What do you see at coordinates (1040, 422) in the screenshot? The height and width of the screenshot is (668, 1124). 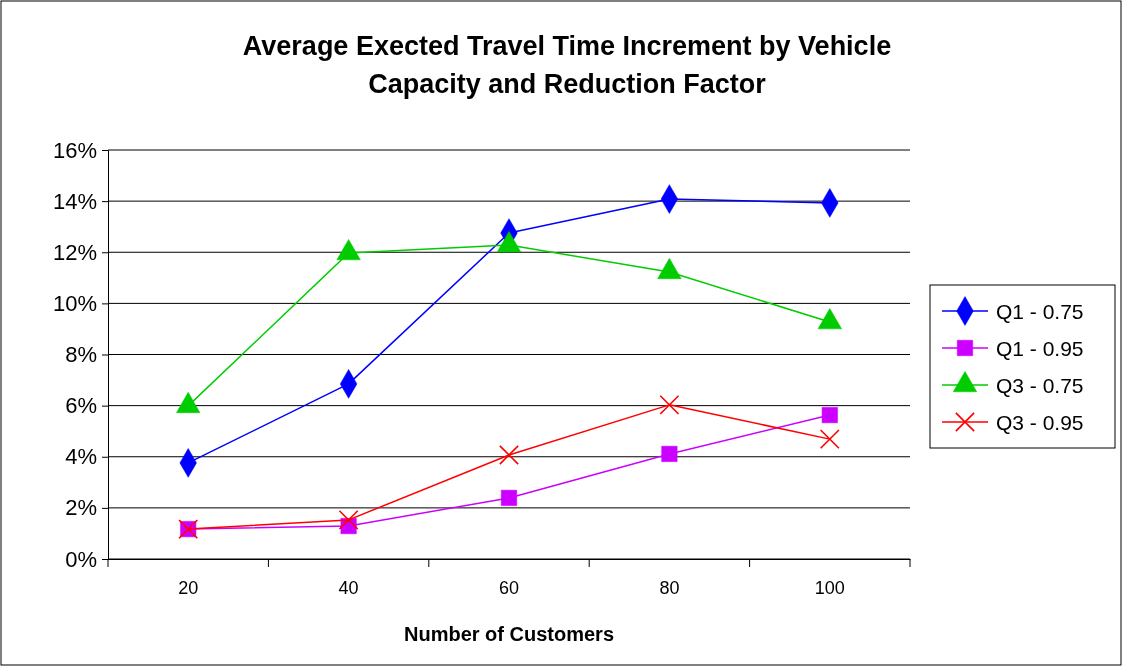 I see `legend-label: Q3 - 0.95` at bounding box center [1040, 422].